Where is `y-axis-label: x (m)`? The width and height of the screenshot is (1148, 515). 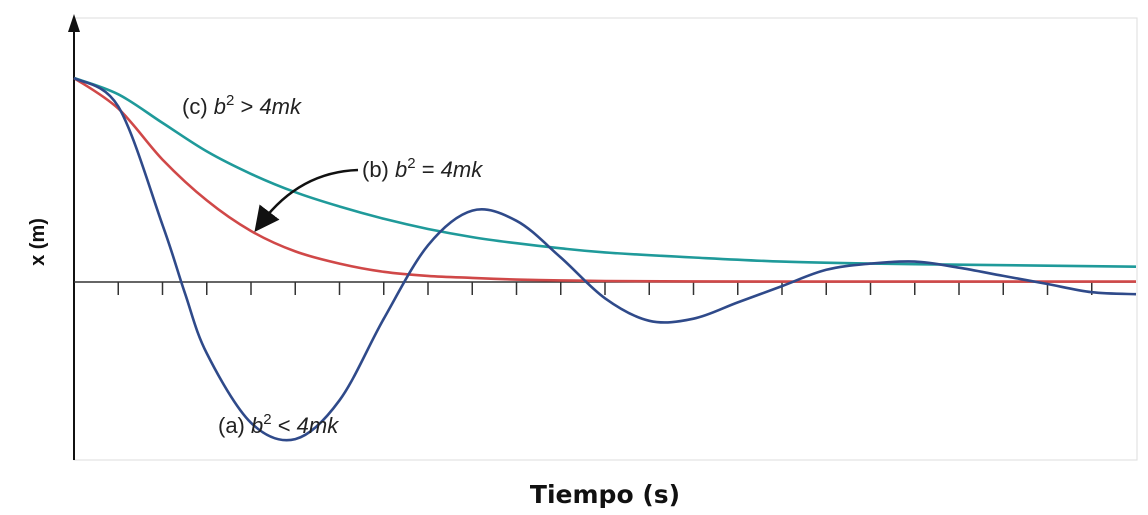 y-axis-label: x (m) is located at coordinates (38, 242).